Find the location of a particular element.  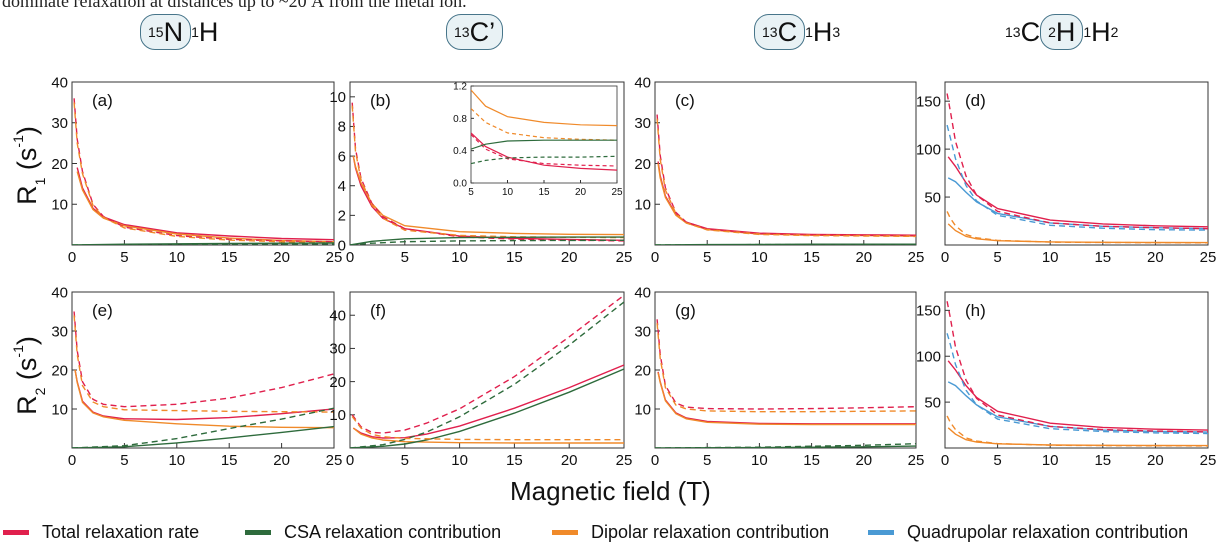

y-tick-label: 0.0 is located at coordinates (460, 184).